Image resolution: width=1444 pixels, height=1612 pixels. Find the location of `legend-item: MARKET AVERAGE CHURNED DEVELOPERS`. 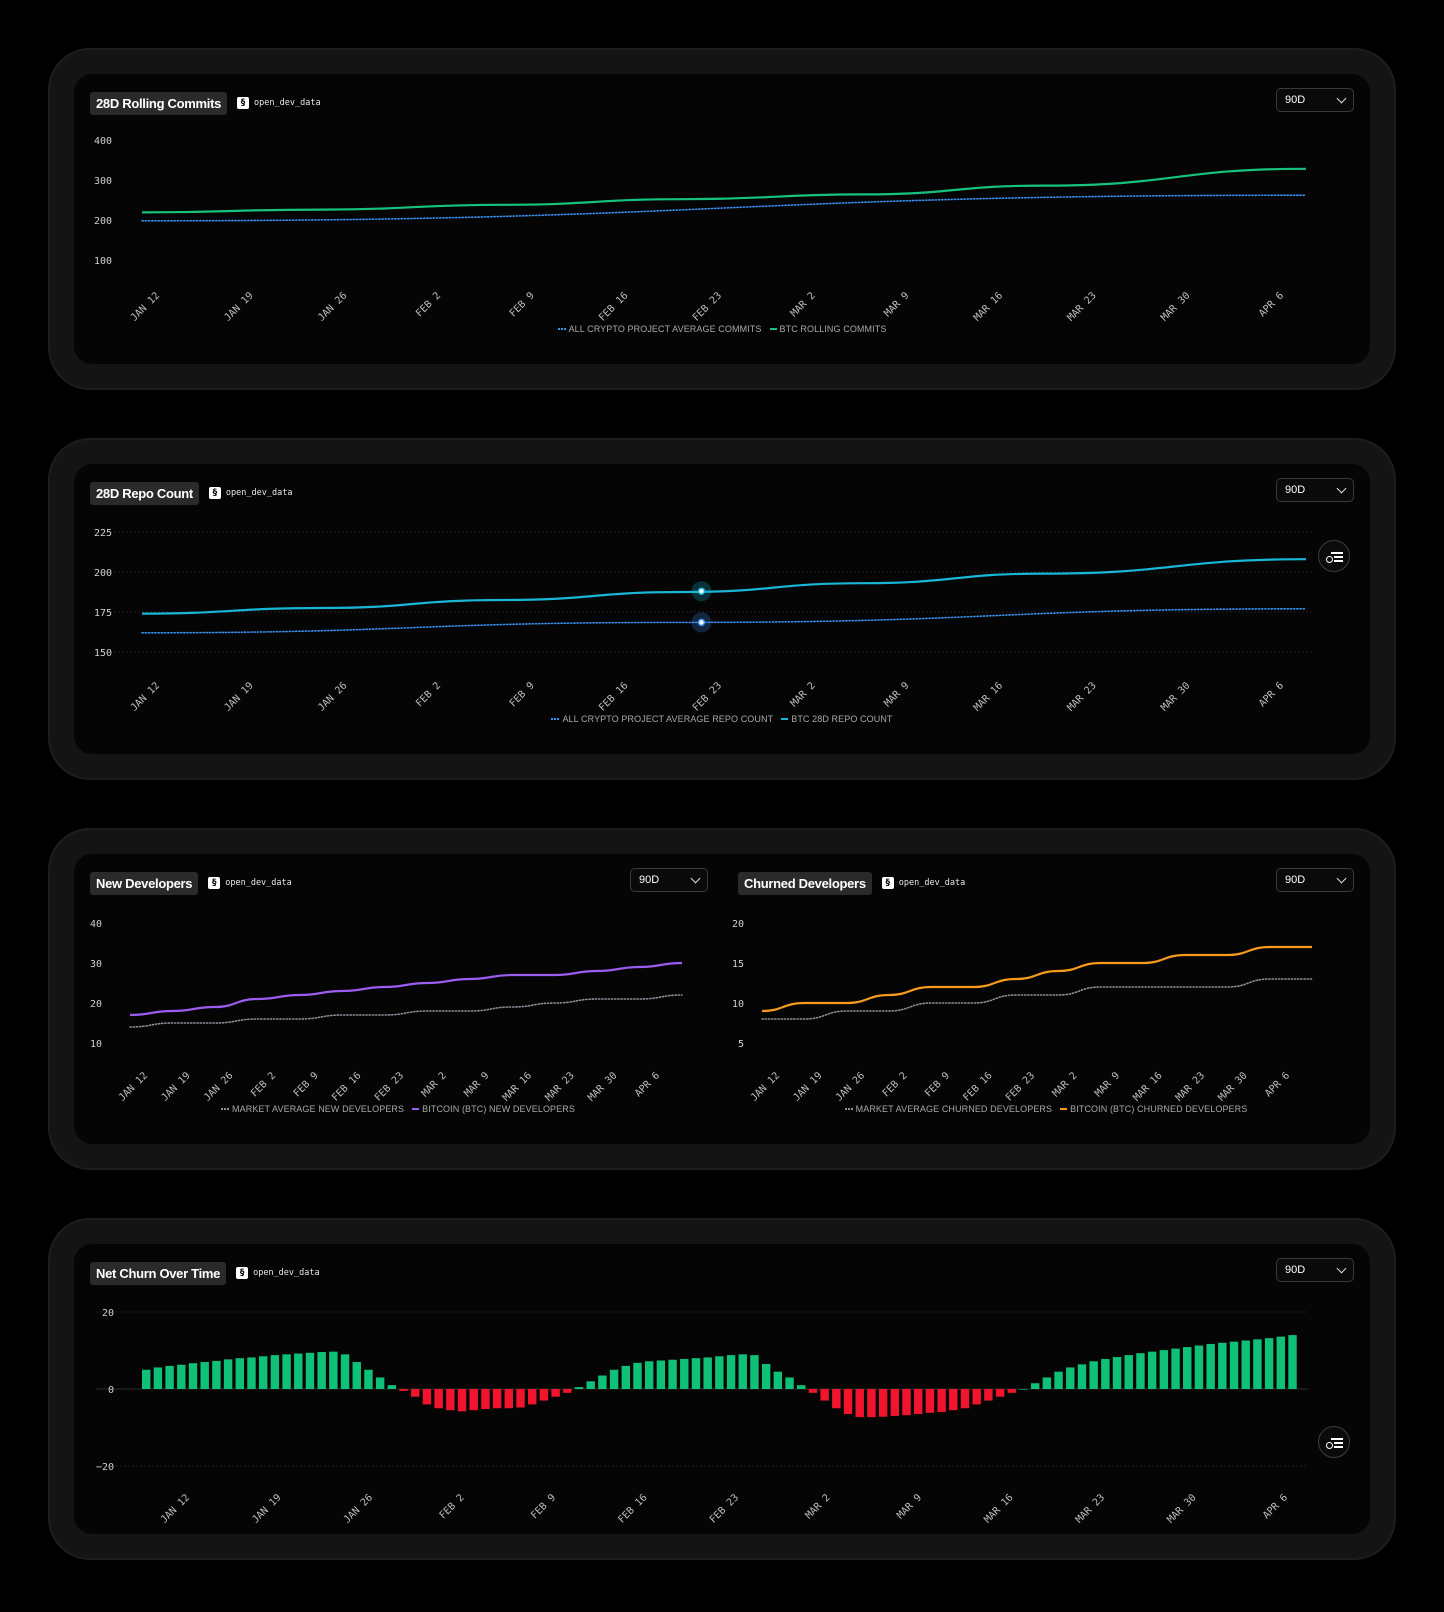

legend-item: MARKET AVERAGE CHURNED DEVELOPERS is located at coordinates (948, 1109).